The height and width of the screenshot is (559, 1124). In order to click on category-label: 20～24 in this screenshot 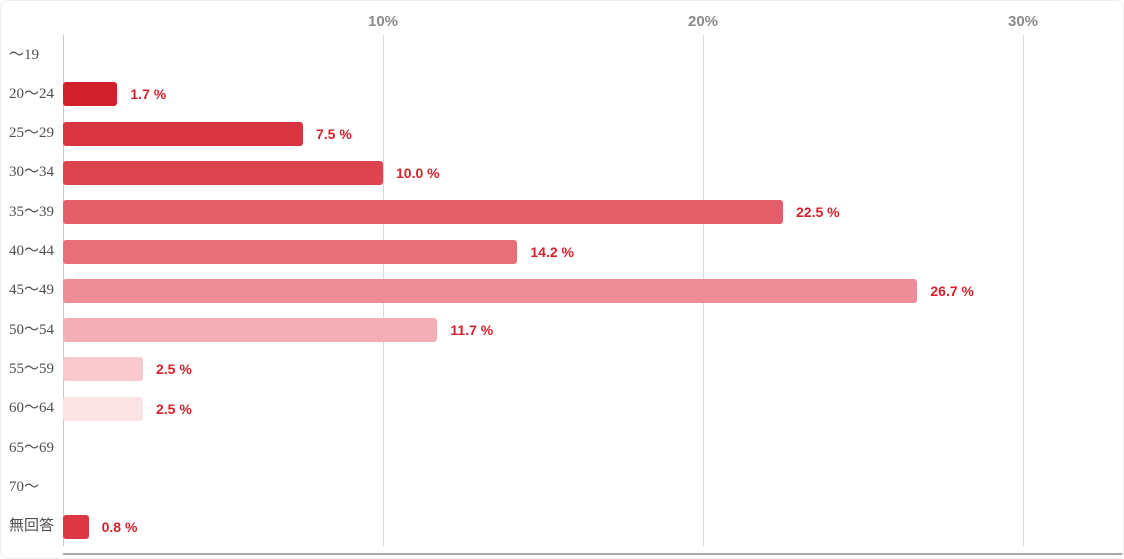, I will do `click(32, 93)`.